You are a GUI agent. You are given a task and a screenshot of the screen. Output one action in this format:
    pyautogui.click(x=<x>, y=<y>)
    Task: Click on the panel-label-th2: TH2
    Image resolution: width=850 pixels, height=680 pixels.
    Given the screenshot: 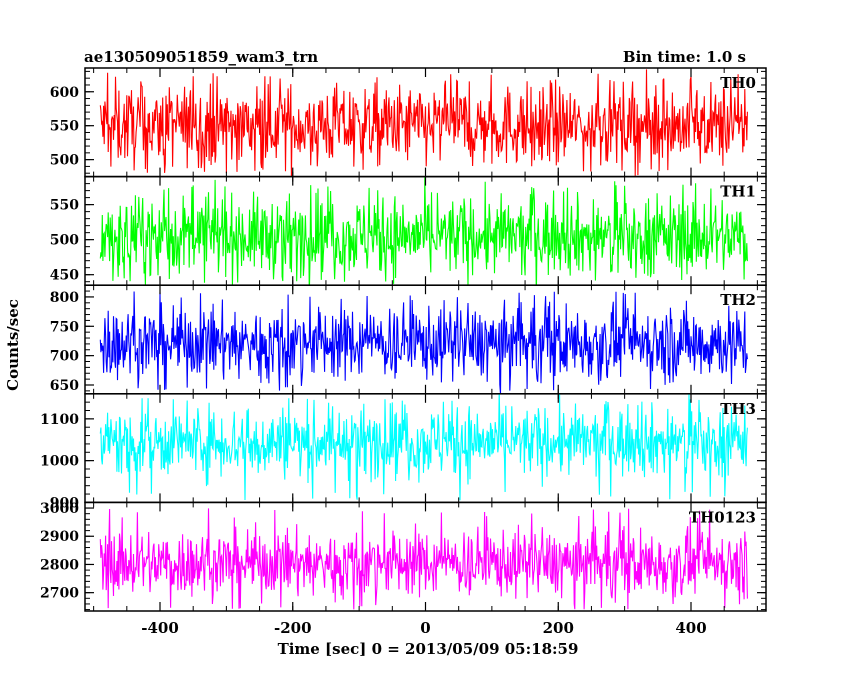 What is the action you would take?
    pyautogui.click(x=738, y=300)
    